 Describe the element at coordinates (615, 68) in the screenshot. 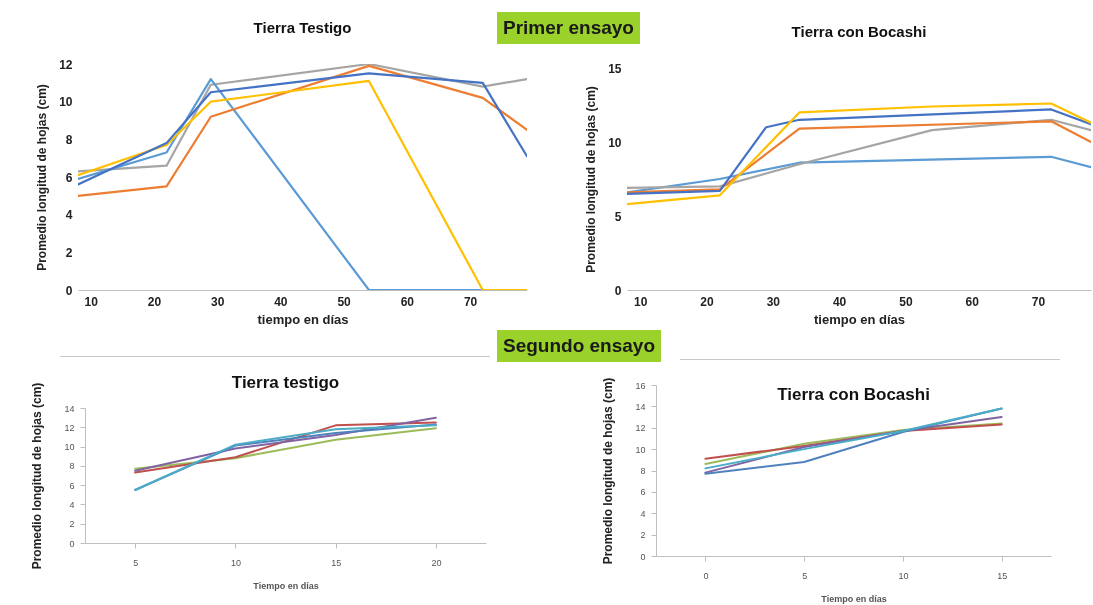

I see `y-tick-label: 15` at that location.